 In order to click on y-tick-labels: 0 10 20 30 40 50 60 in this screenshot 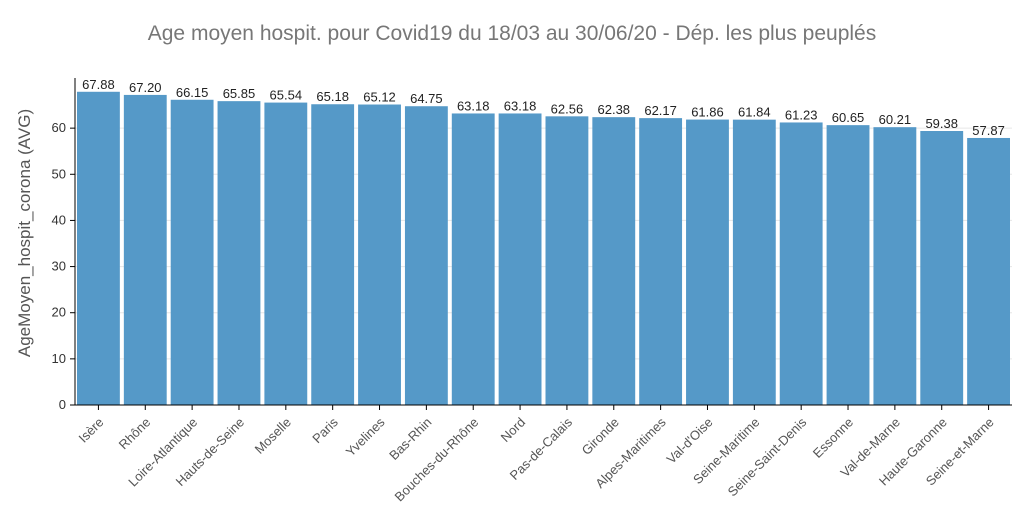, I will do `click(59, 266)`.